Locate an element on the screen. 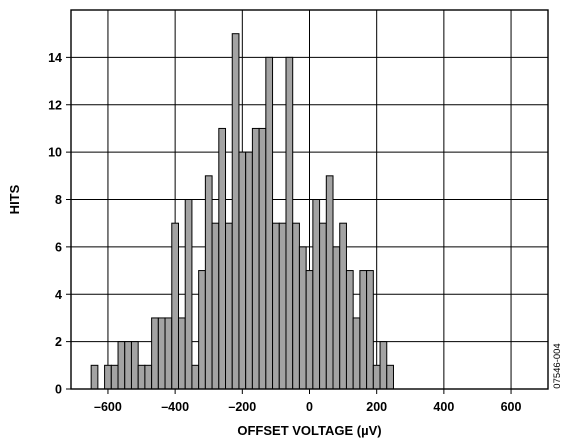 Image resolution: width=566 pixels, height=447 pixels. x-tick-label: –600 is located at coordinates (108, 407).